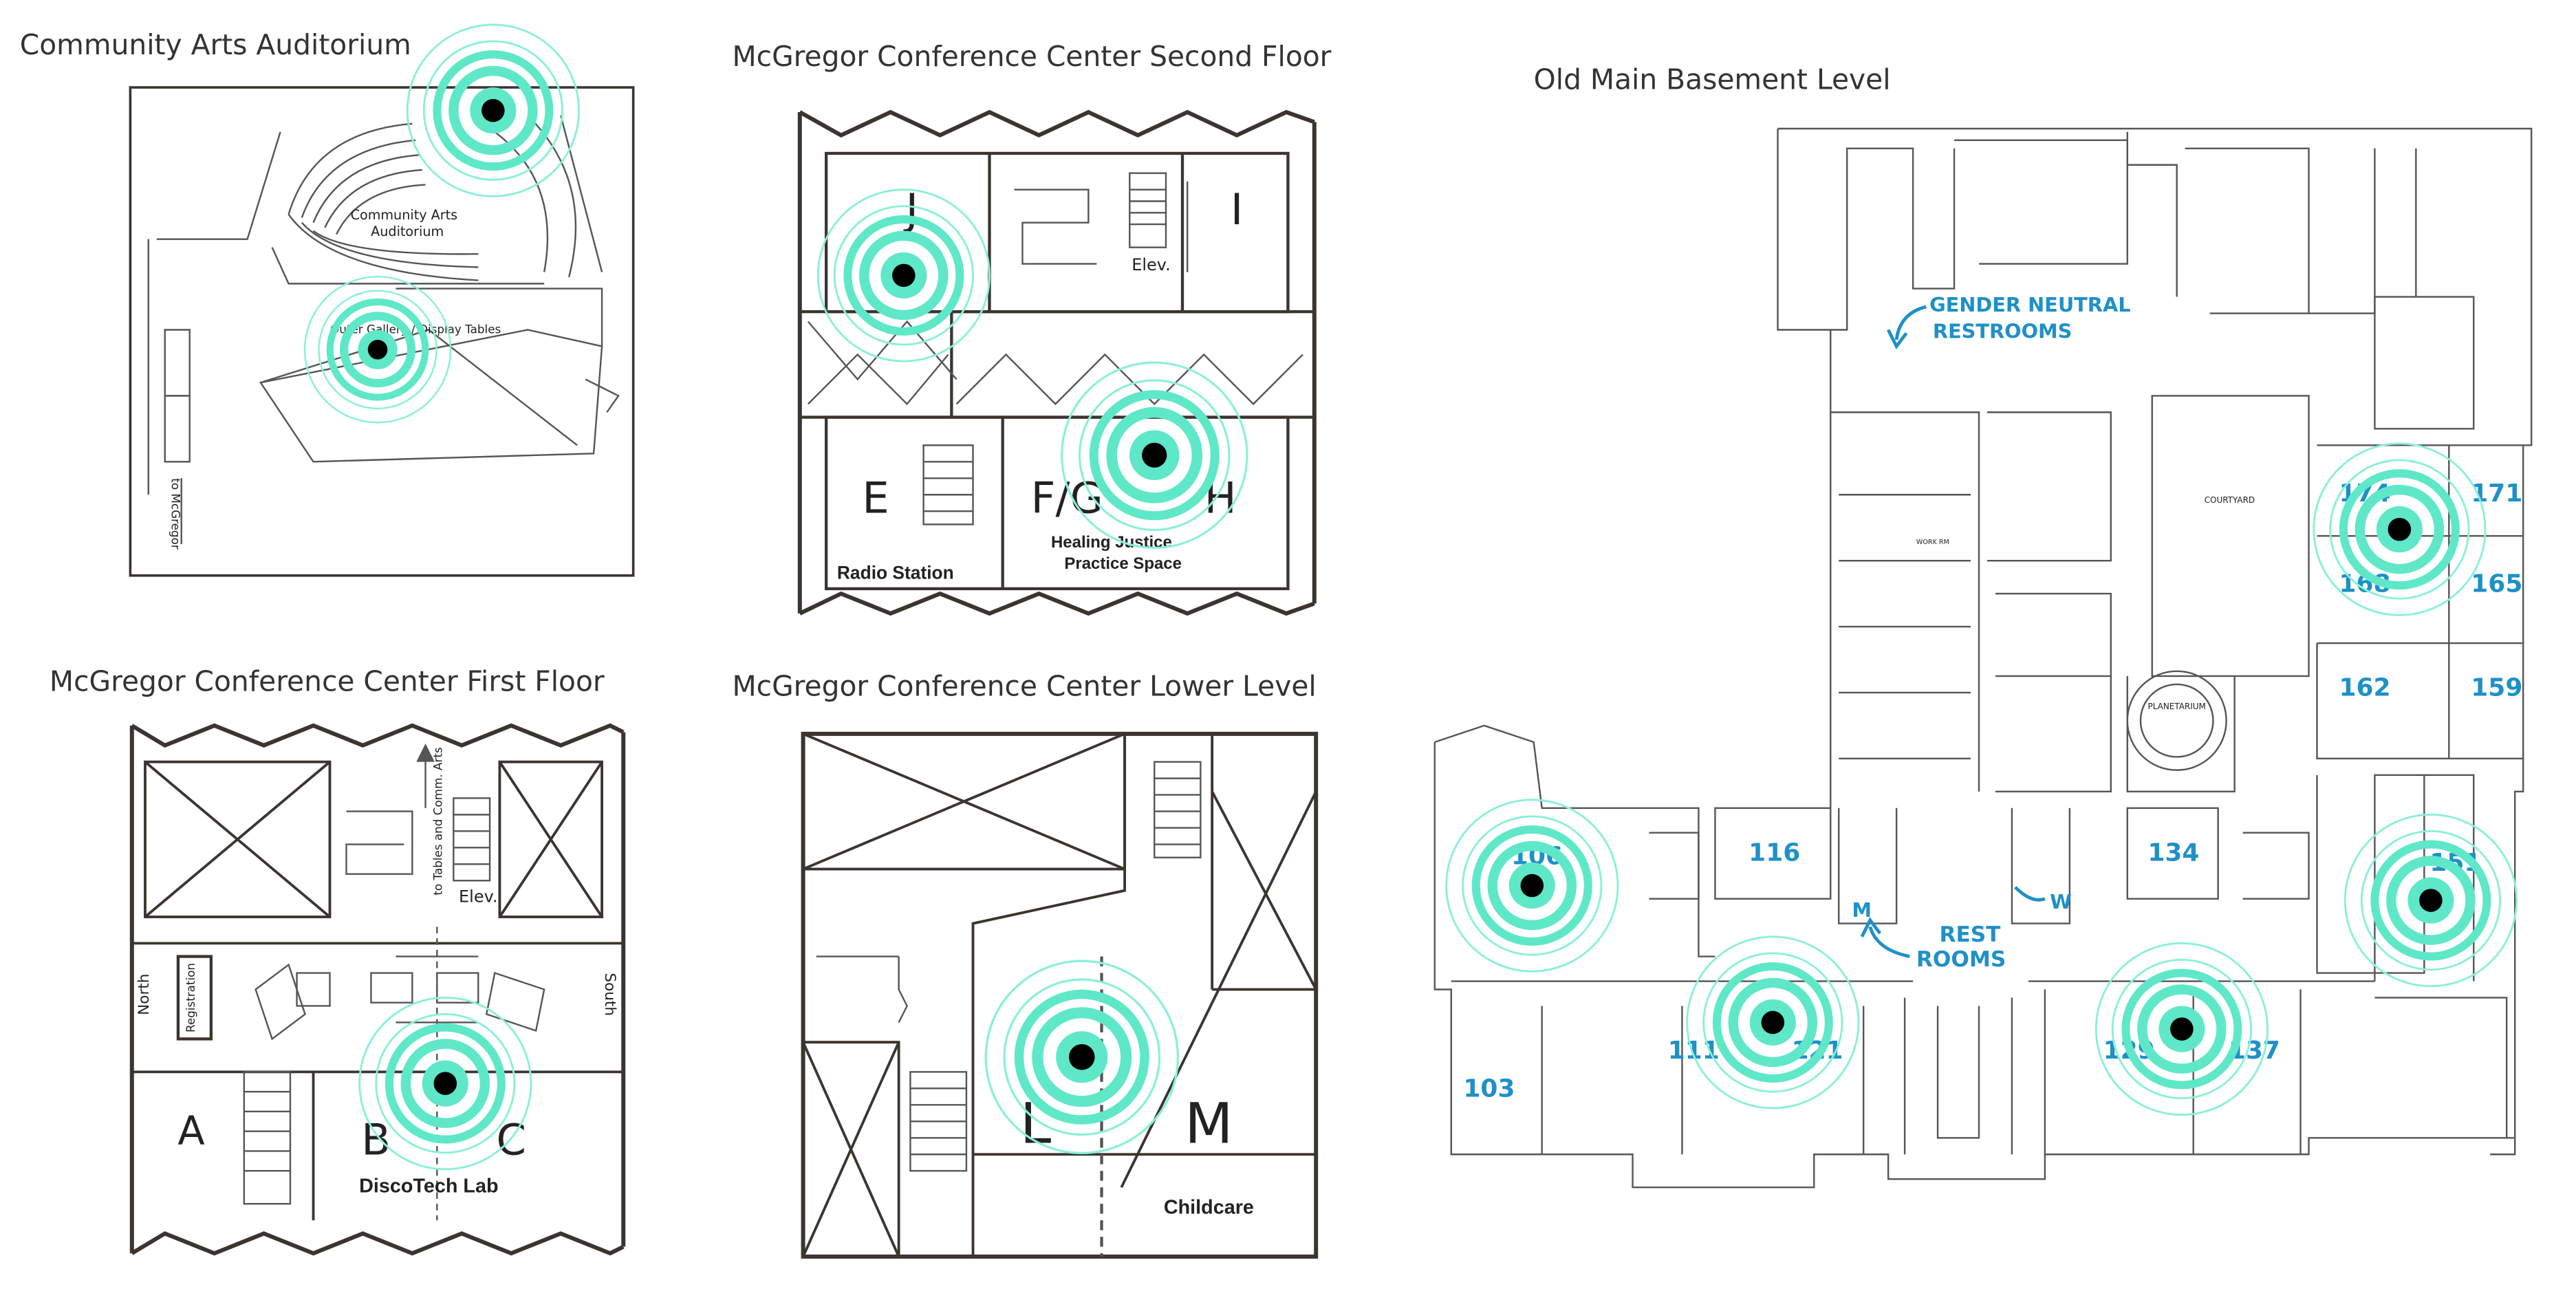  I want to click on auditorium-title: Community Arts Auditorium, so click(215, 46).